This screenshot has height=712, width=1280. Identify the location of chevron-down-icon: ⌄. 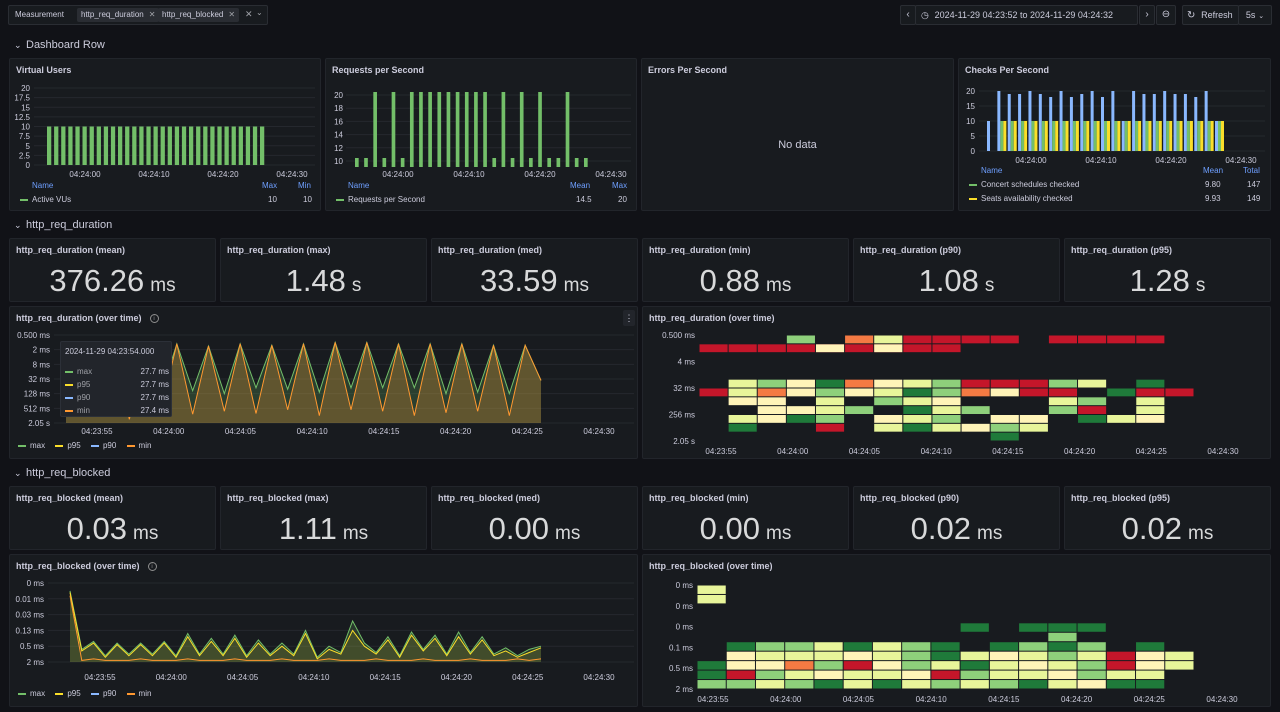
(259, 12).